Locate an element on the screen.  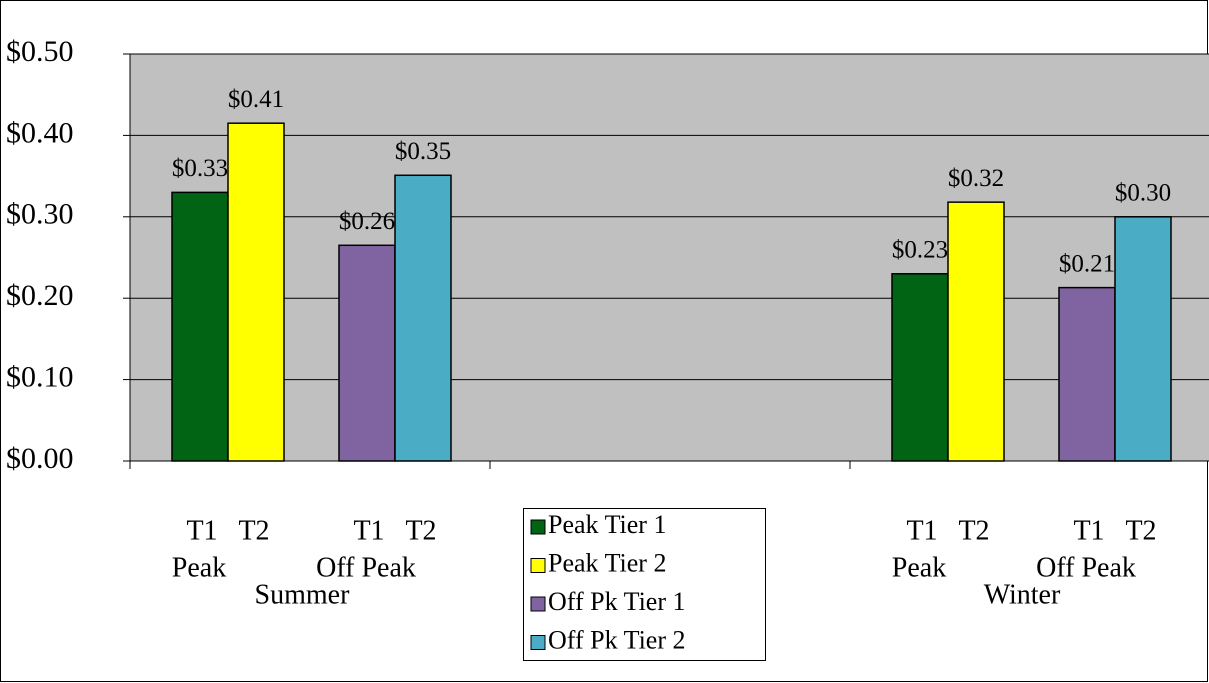
legend-label: Peak Tier 2 is located at coordinates (607, 562).